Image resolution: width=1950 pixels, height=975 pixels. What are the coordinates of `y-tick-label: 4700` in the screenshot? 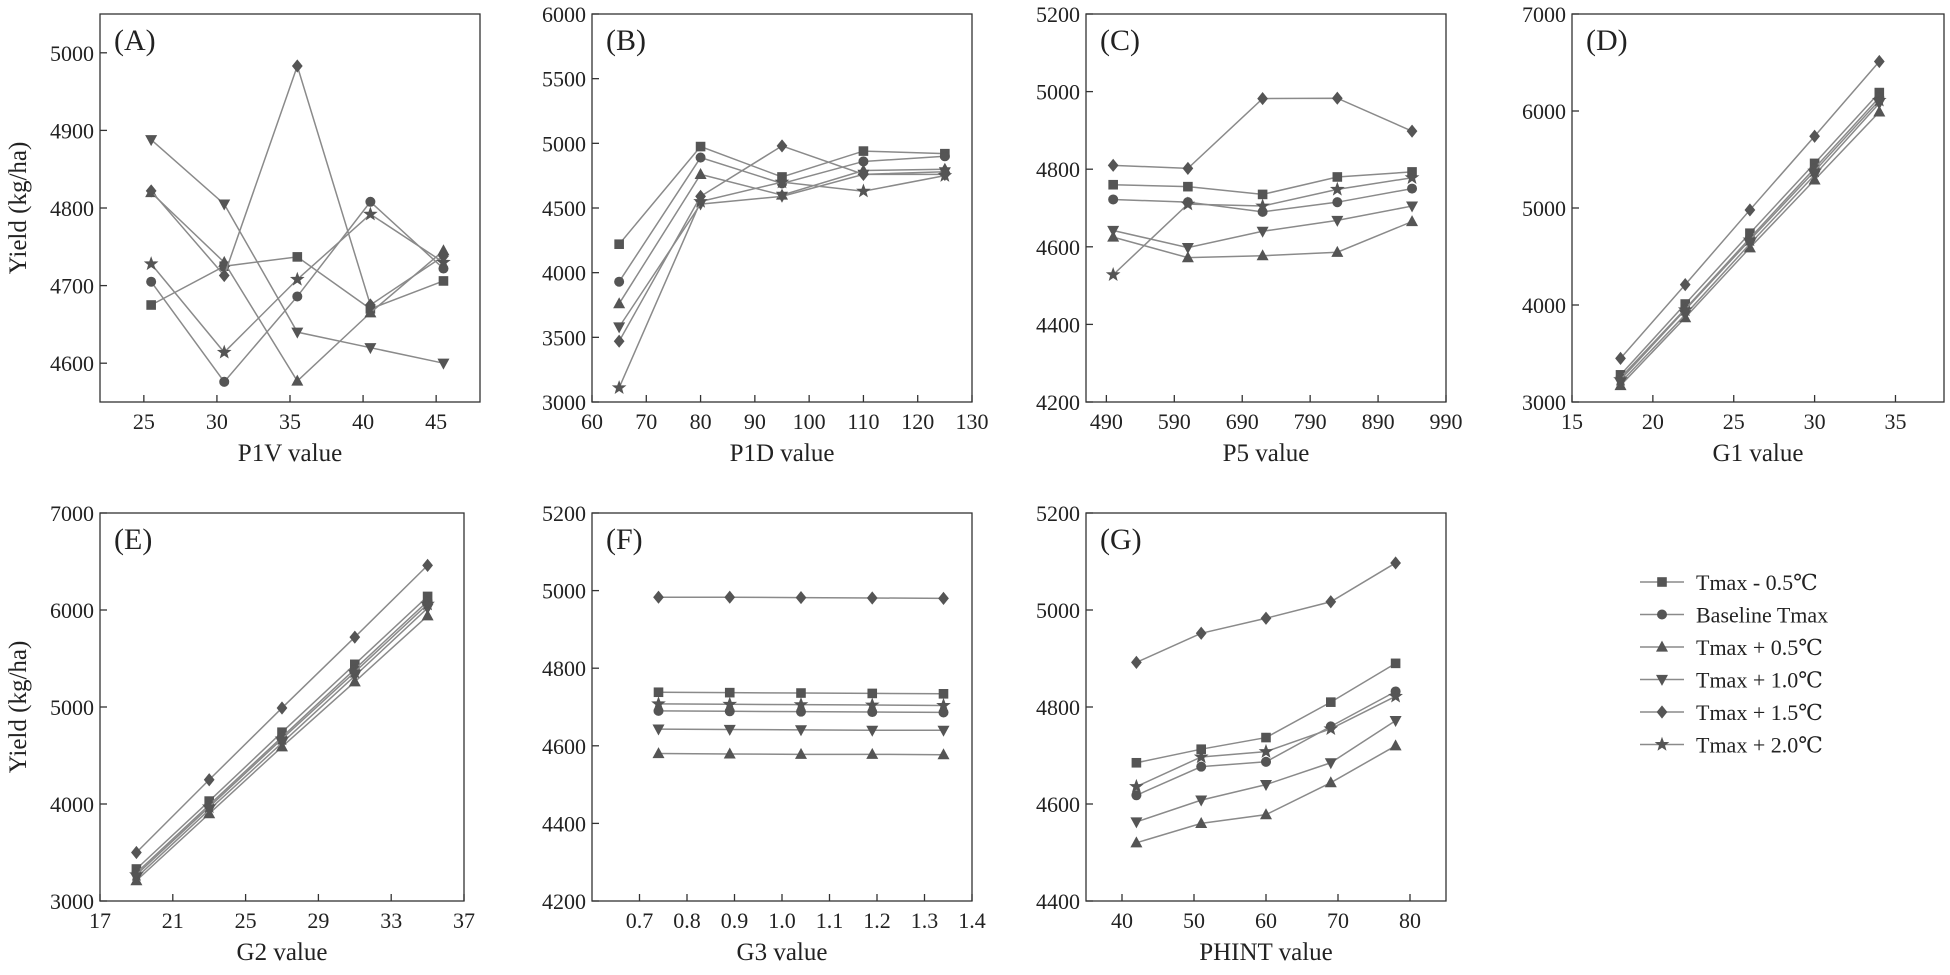 It's located at (72, 286).